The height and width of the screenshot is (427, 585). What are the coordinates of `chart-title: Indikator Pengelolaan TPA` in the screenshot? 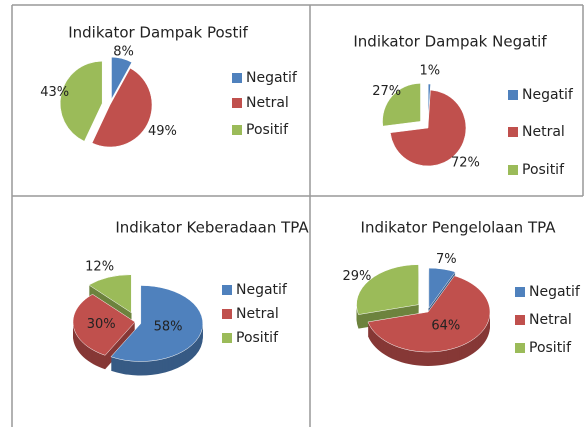 It's located at (459, 228).